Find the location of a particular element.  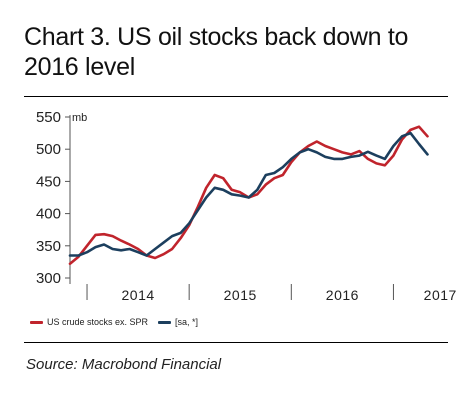

y-unit-label: mb is located at coordinates (79, 118).